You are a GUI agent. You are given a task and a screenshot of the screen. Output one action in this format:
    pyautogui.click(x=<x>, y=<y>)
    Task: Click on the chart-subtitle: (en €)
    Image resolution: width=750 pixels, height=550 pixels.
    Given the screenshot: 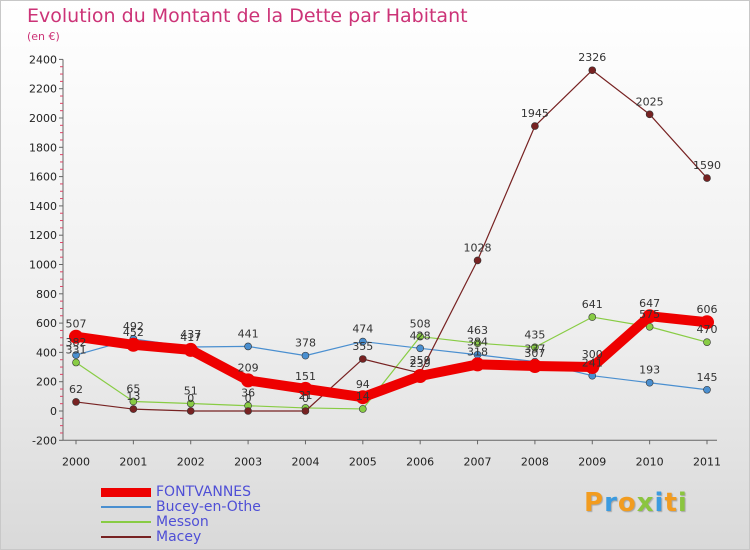 What is the action you would take?
    pyautogui.click(x=43, y=36)
    